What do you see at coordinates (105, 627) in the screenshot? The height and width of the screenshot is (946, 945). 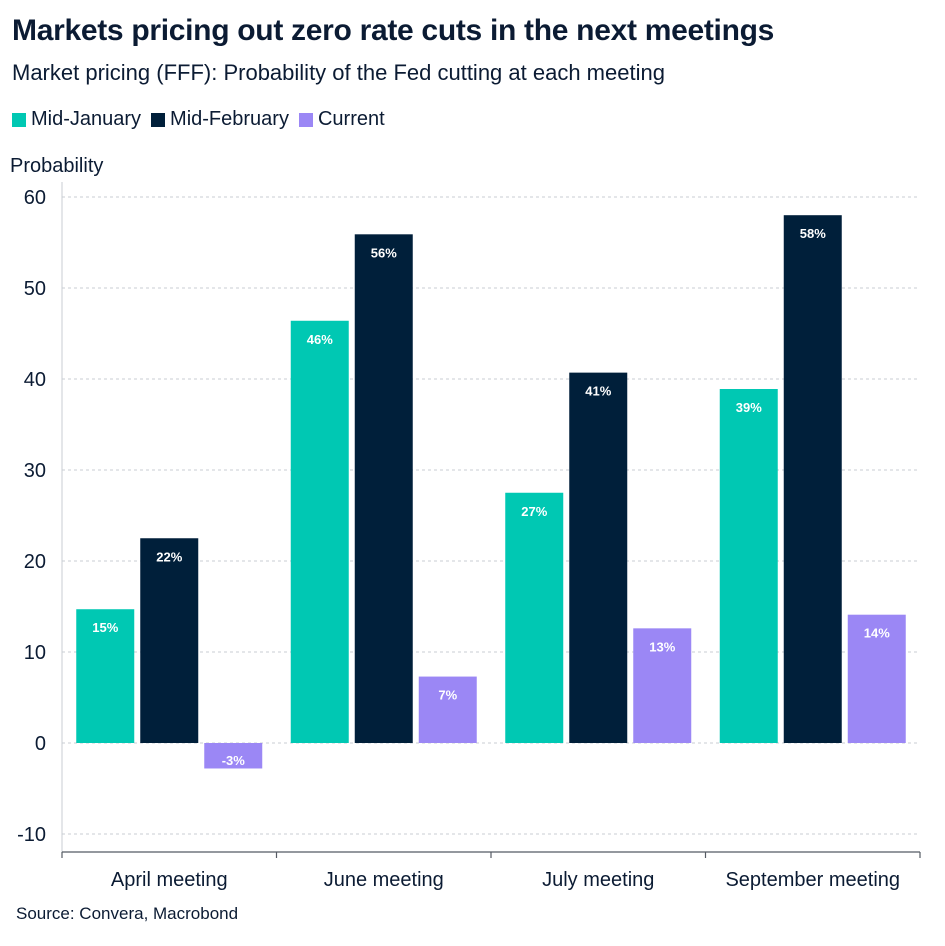 I see `bar-label: 15%` at bounding box center [105, 627].